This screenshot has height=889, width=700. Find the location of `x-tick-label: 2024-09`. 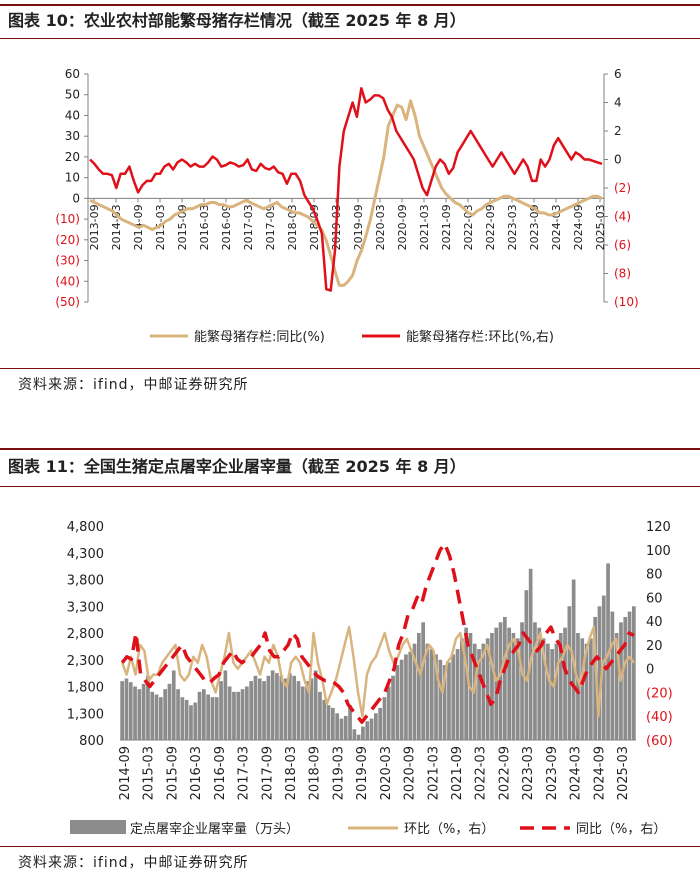

x-tick-label: 2024-09 is located at coordinates (599, 773).